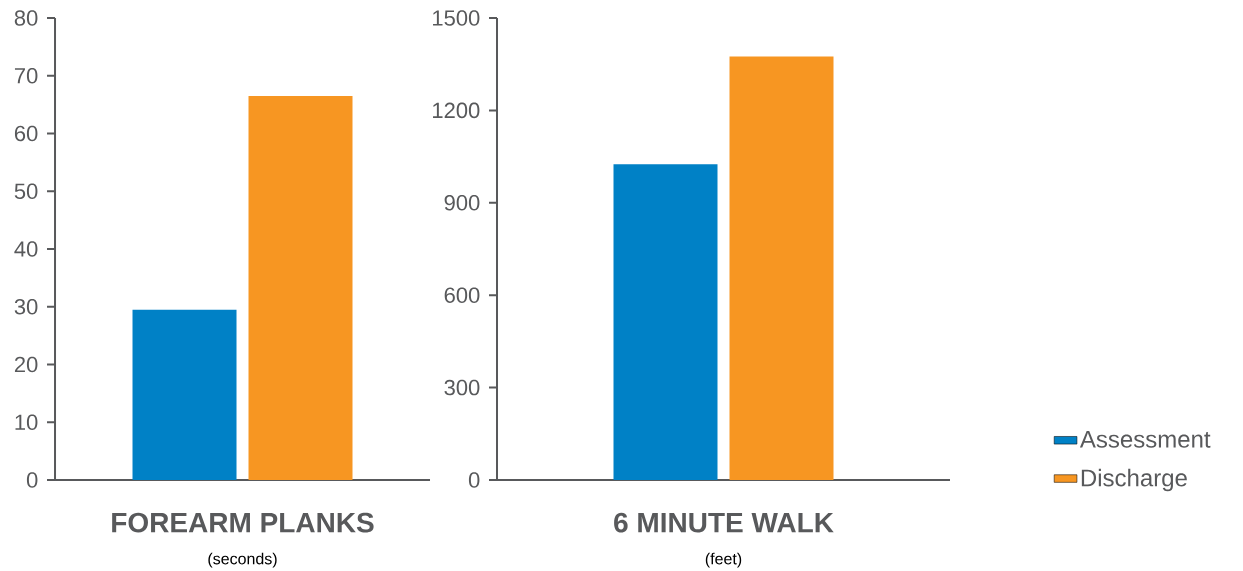 This screenshot has width=1243, height=571. I want to click on y-tick-label: 1200, so click(456, 110).